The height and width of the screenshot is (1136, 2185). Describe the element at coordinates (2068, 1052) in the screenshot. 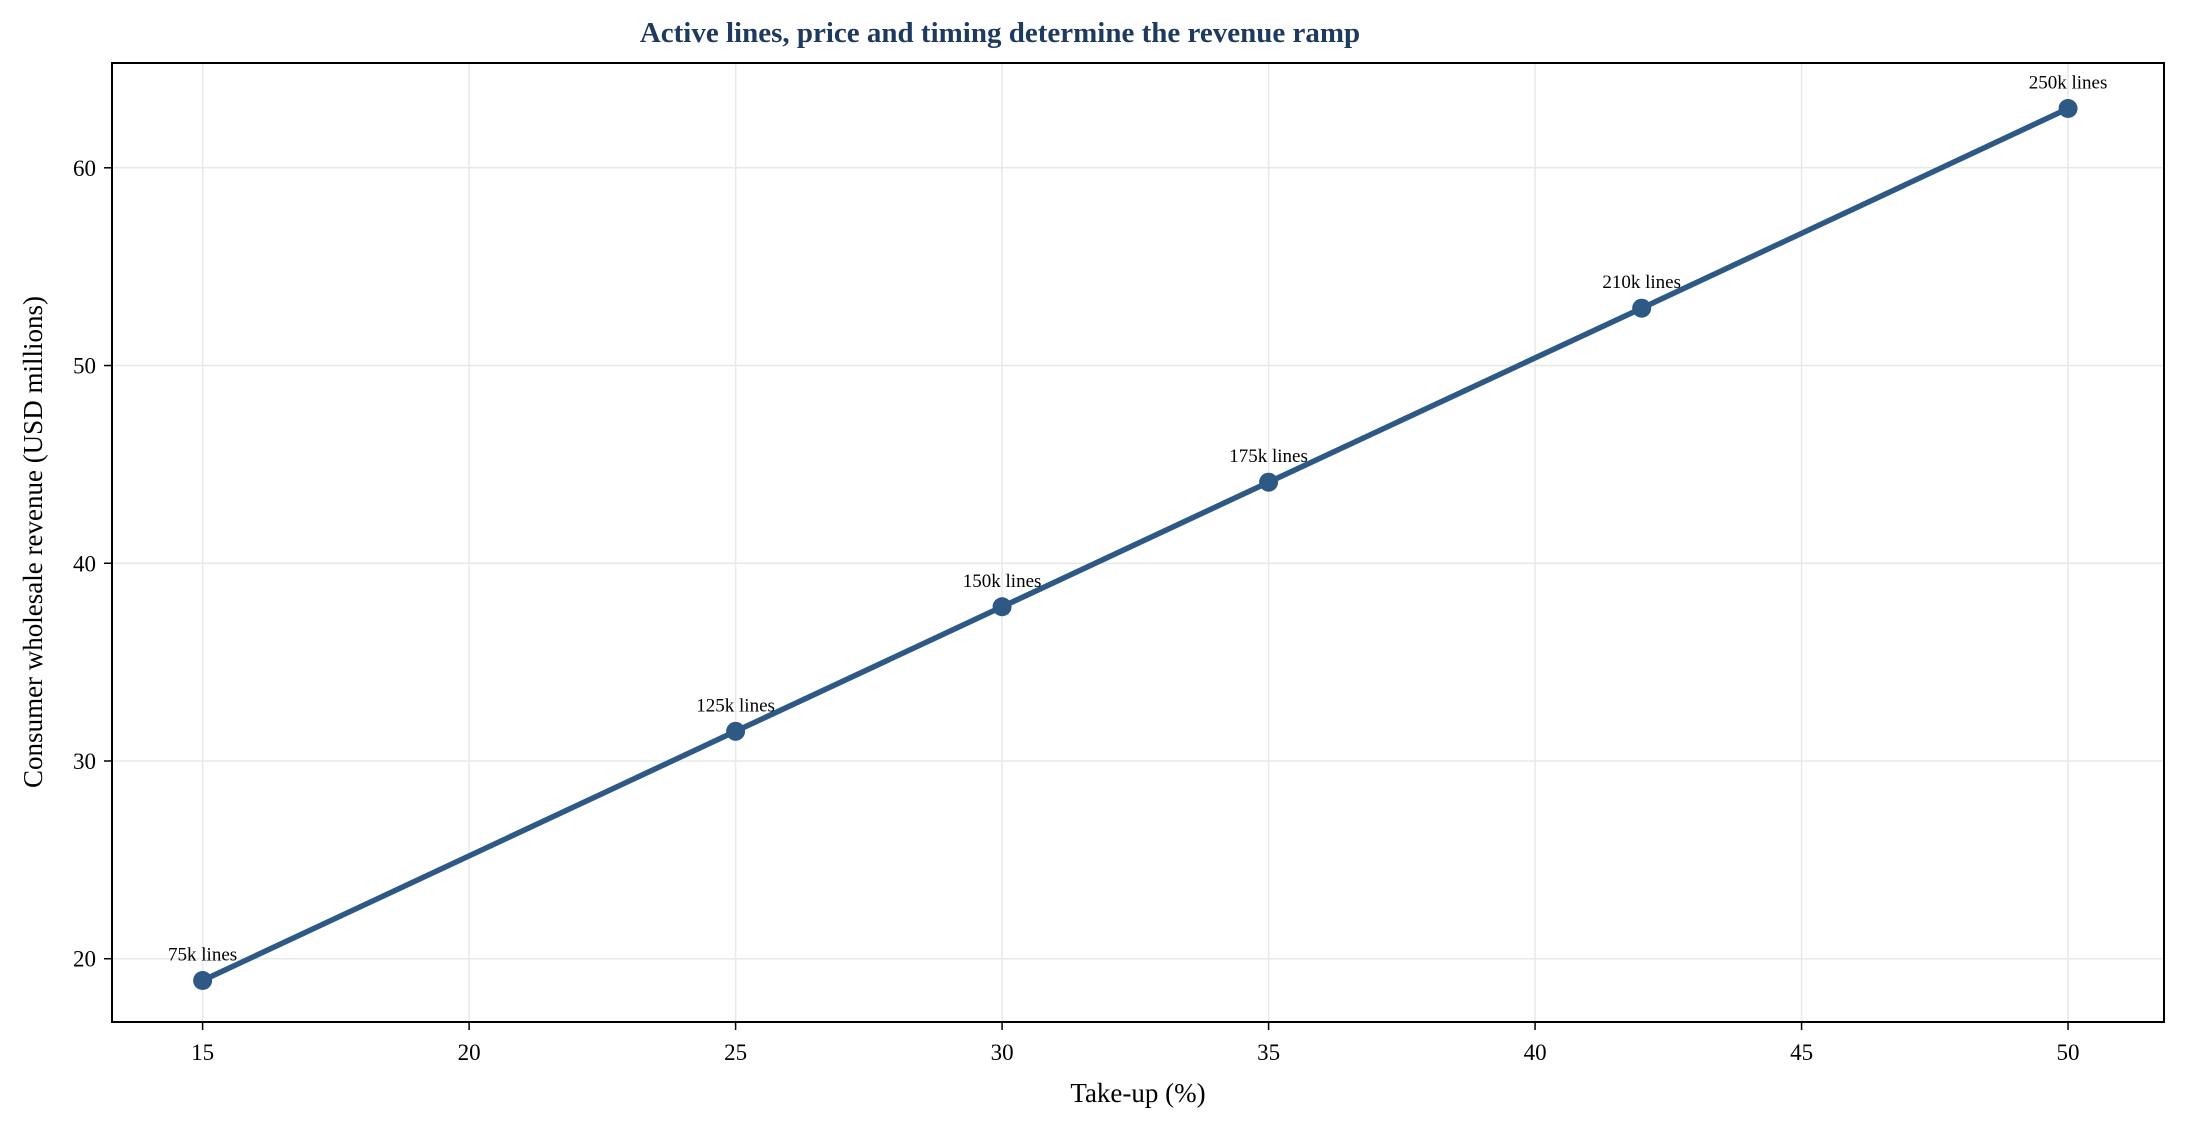

I see `x-tick-label: 50` at that location.